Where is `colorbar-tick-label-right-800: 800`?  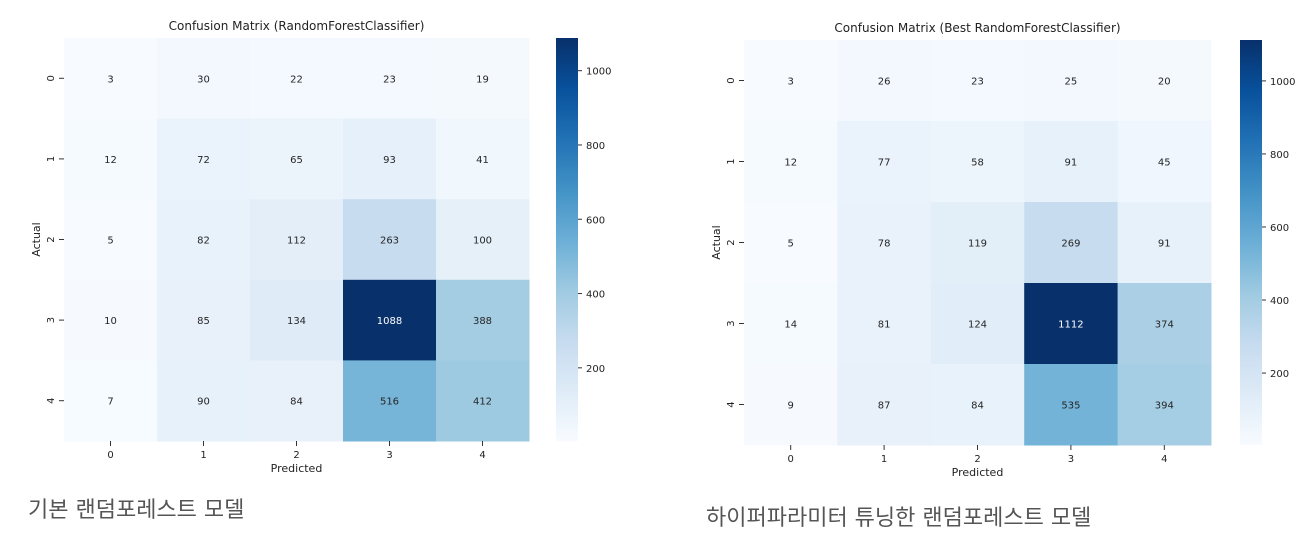 colorbar-tick-label-right-800: 800 is located at coordinates (1279, 155).